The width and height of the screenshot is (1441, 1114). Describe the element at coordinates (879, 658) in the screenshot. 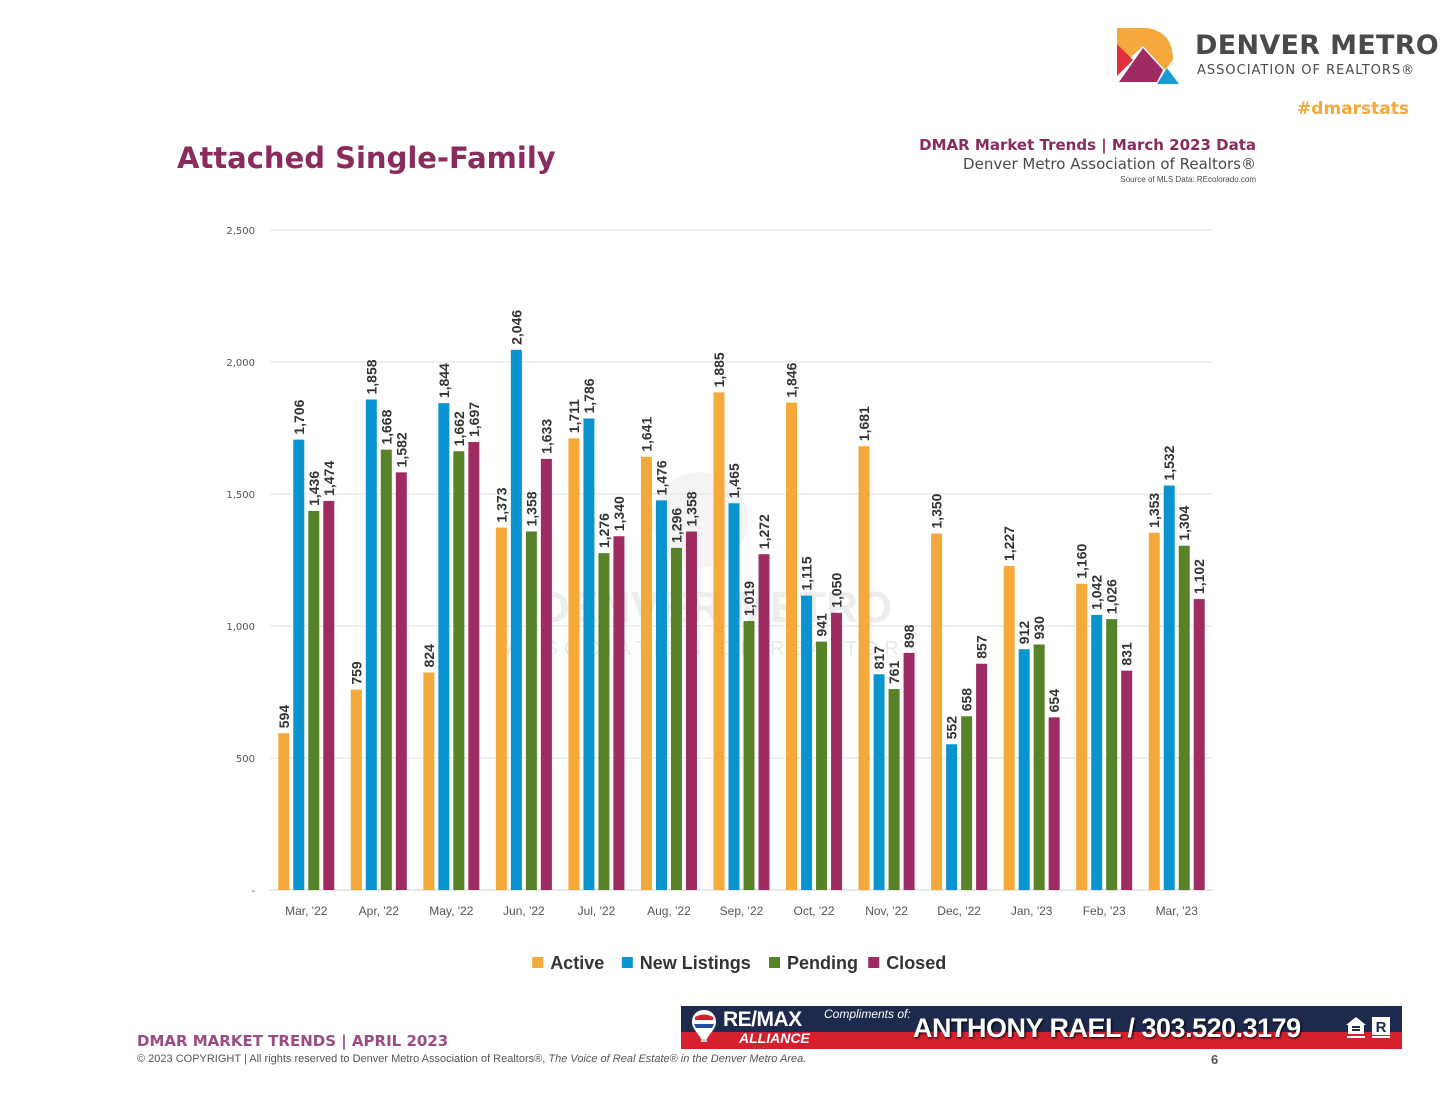

I see `data-label: 817` at that location.